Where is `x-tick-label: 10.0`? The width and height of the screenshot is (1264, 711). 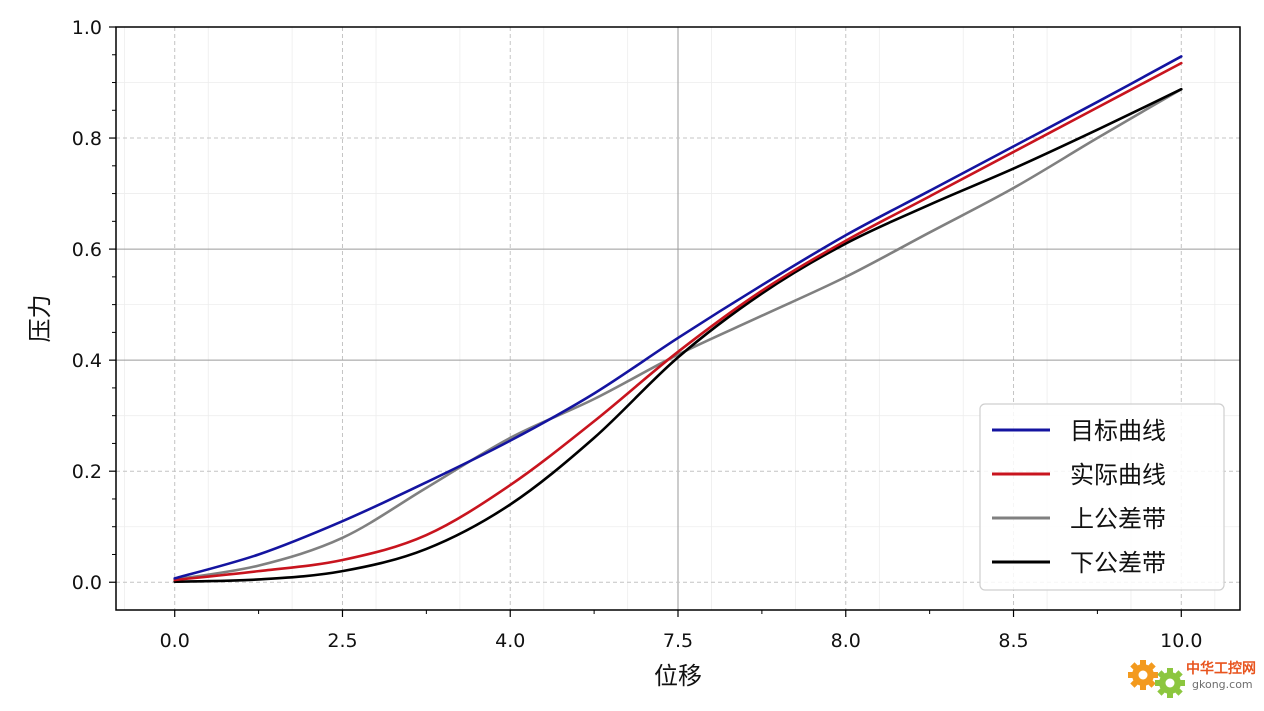 x-tick-label: 10.0 is located at coordinates (1181, 641).